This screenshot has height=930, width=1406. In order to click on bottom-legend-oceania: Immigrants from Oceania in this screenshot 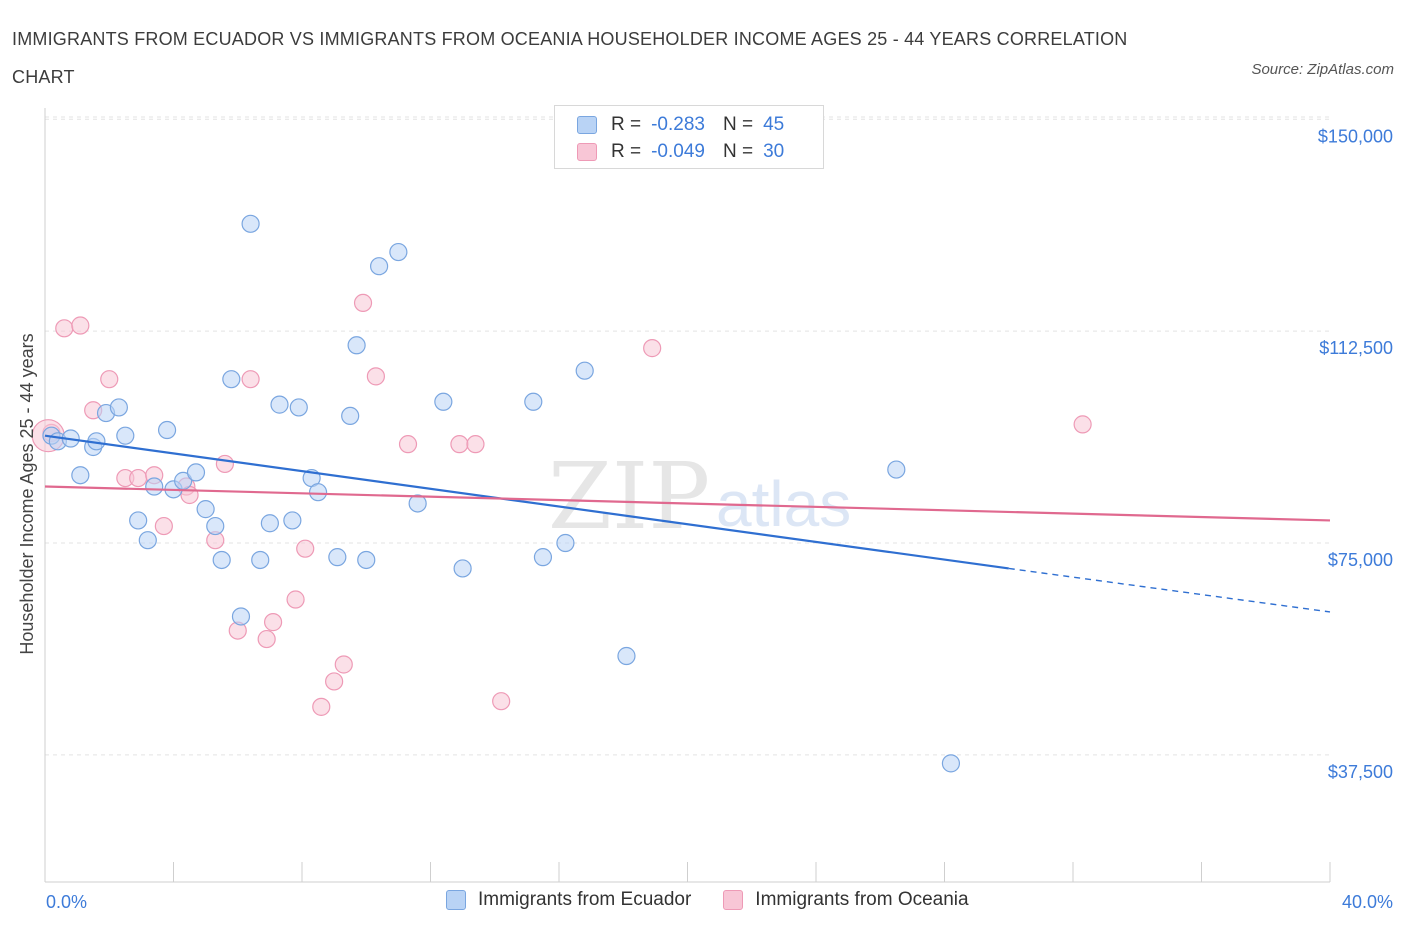, I will do `click(846, 900)`.